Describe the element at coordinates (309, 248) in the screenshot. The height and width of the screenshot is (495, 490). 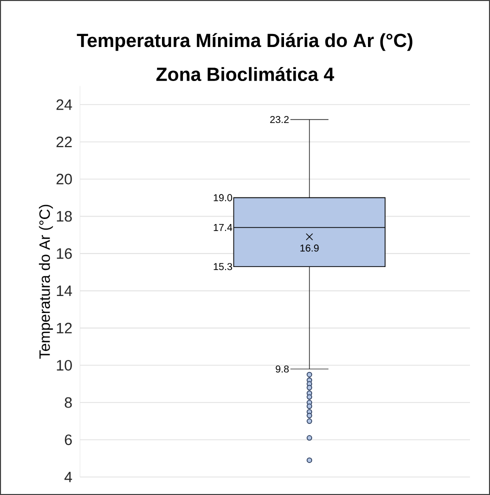
I see `annotation: 16.9` at that location.